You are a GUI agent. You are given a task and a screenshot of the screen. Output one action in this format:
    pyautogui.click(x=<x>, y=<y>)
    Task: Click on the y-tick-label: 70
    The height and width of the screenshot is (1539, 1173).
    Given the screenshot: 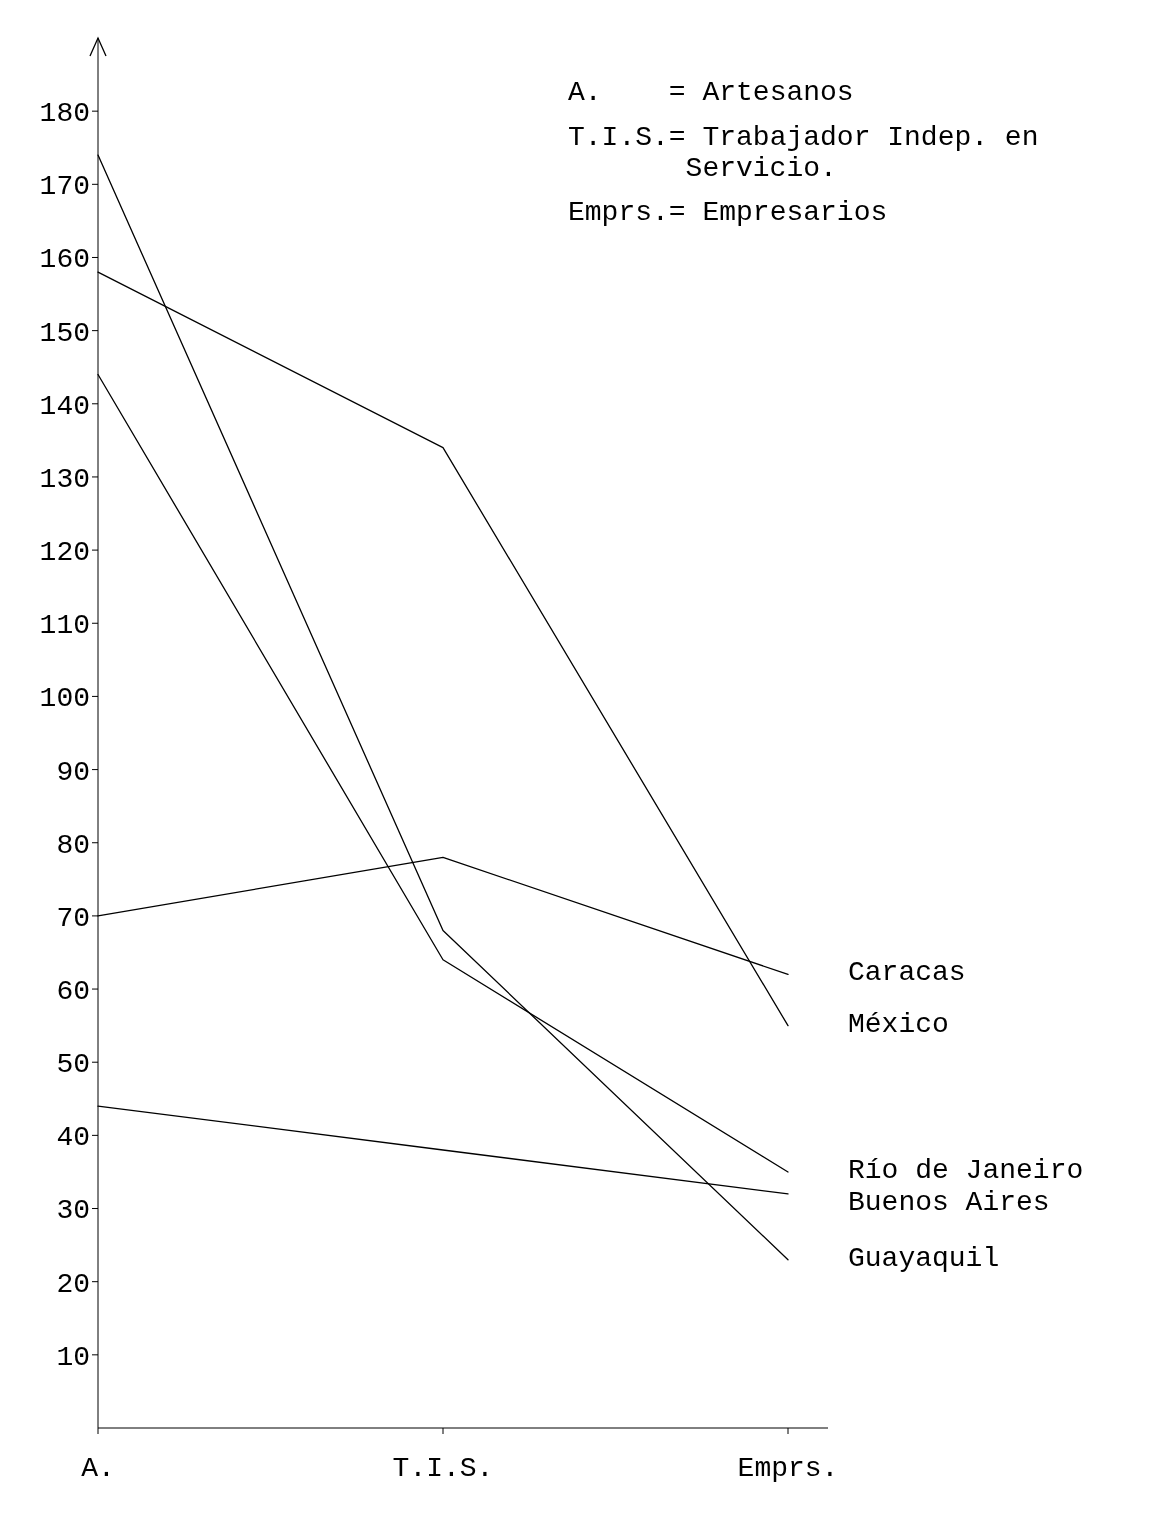 What is the action you would take?
    pyautogui.click(x=73, y=918)
    